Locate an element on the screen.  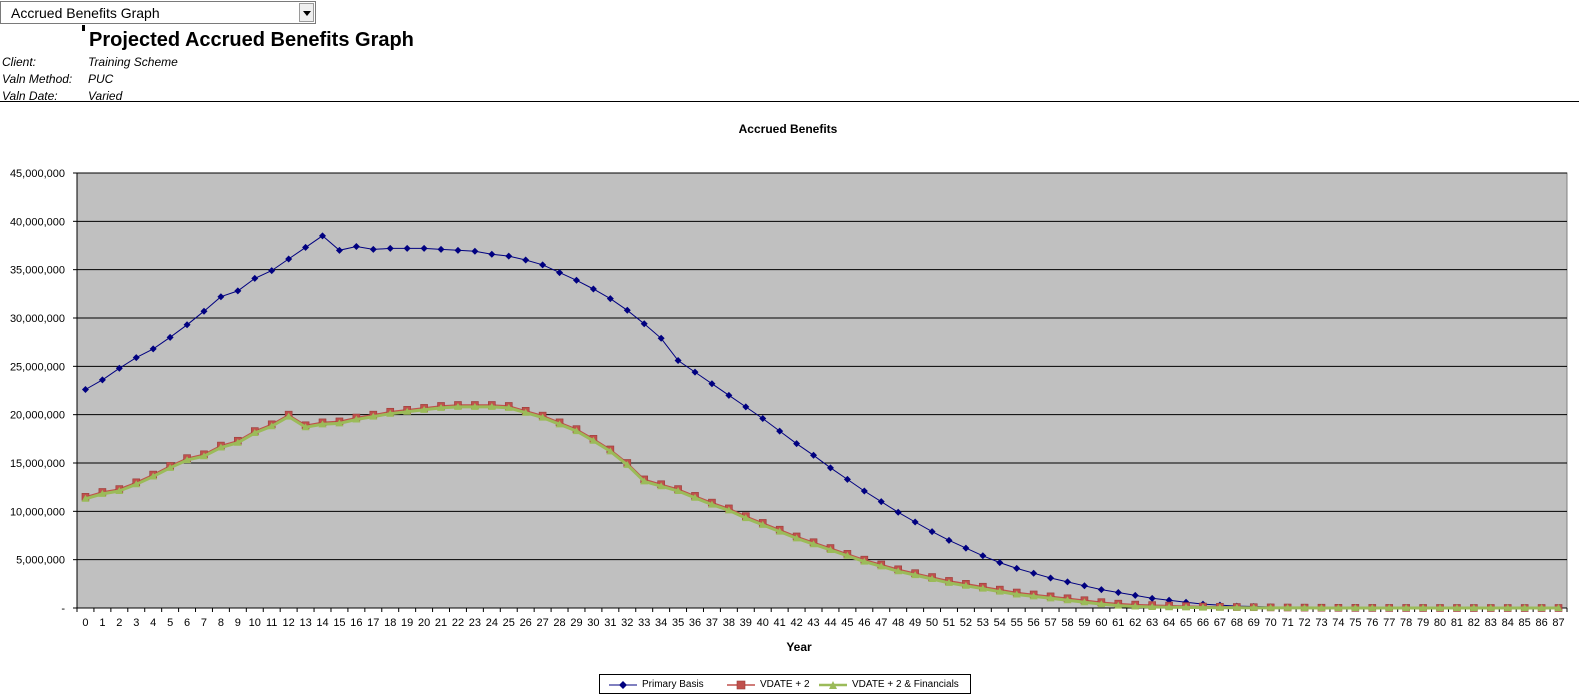
x-tick-label: 59 is located at coordinates (1084, 623).